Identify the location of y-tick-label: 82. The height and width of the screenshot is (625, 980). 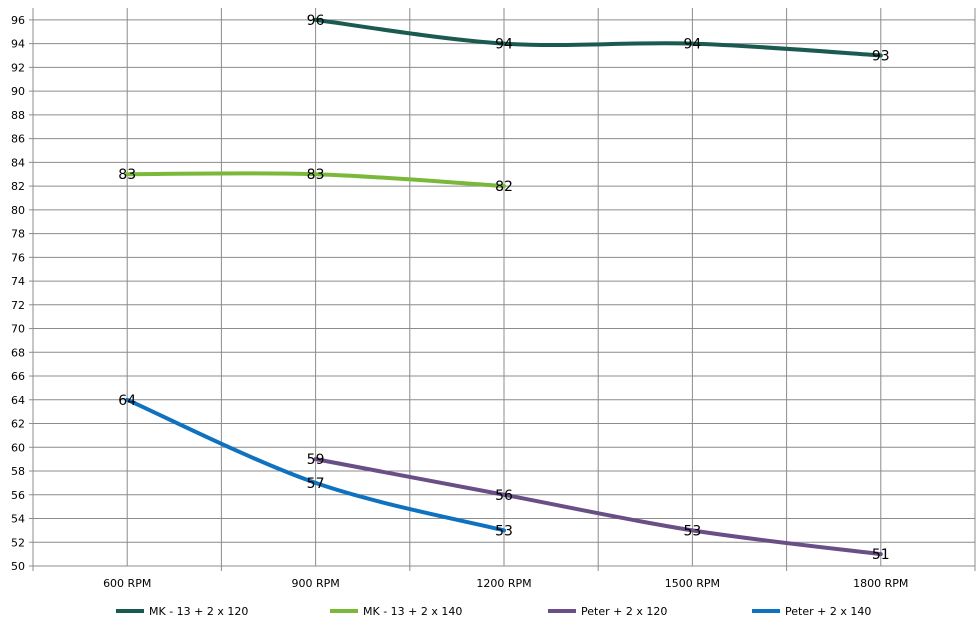
(18, 186).